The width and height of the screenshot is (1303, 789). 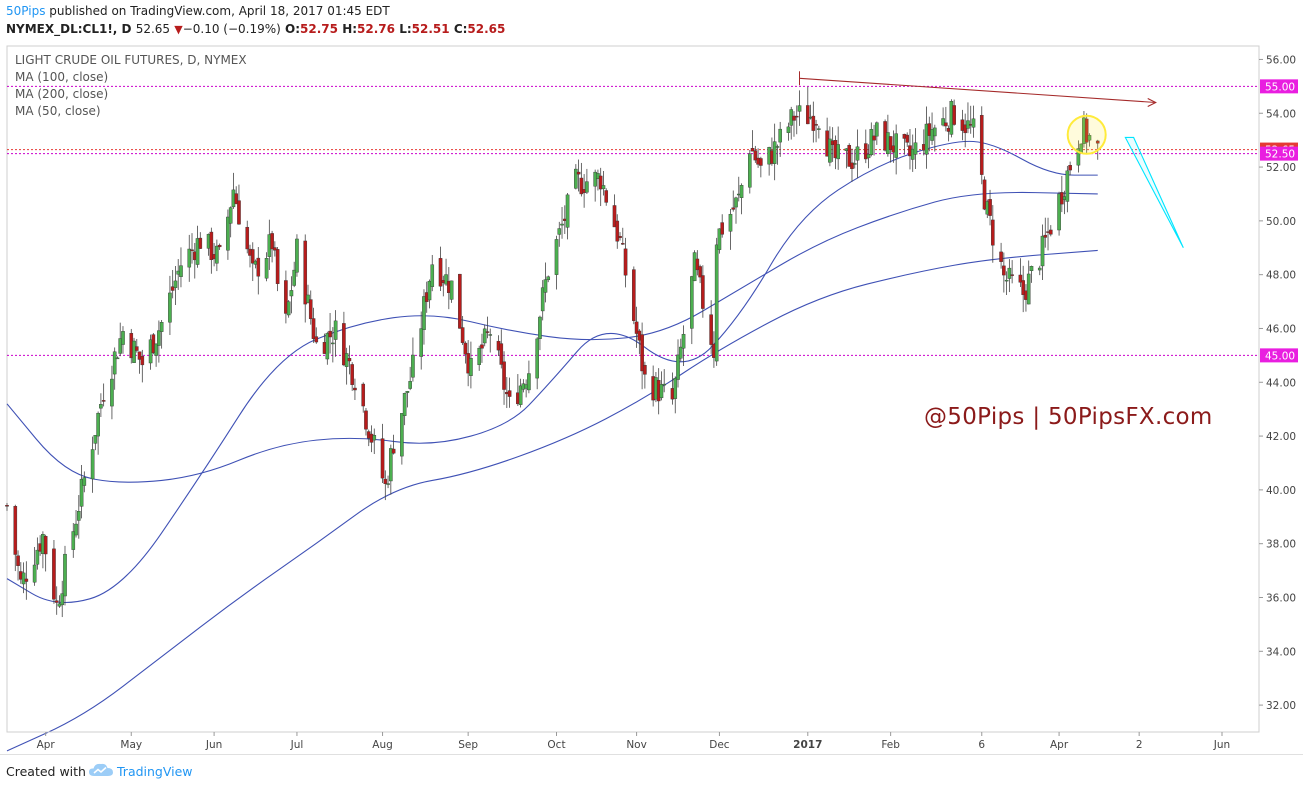 What do you see at coordinates (69, 29) in the screenshot?
I see `symbol-label: NYMEX_DL:CL1!, D` at bounding box center [69, 29].